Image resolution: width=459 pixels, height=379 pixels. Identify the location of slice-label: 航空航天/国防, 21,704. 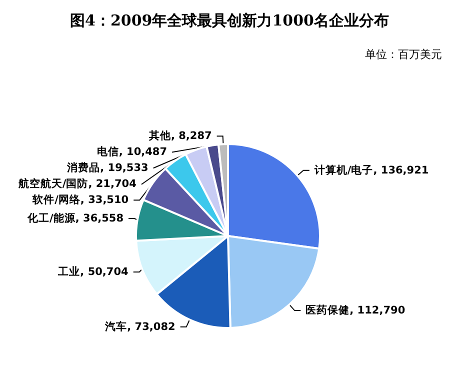
(76, 183).